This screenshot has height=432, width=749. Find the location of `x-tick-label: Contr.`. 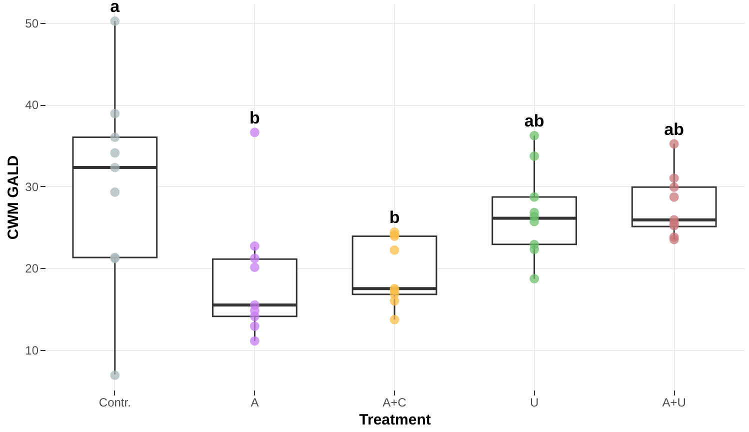

x-tick-label: Contr. is located at coordinates (114, 403).